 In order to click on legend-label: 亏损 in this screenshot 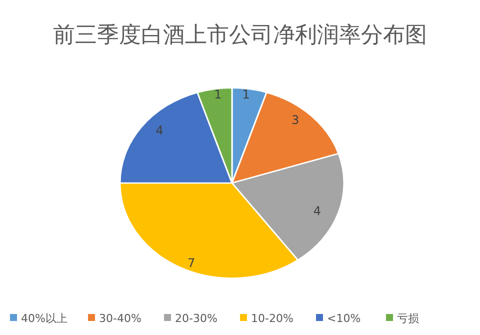, I will do `click(408, 318)`.